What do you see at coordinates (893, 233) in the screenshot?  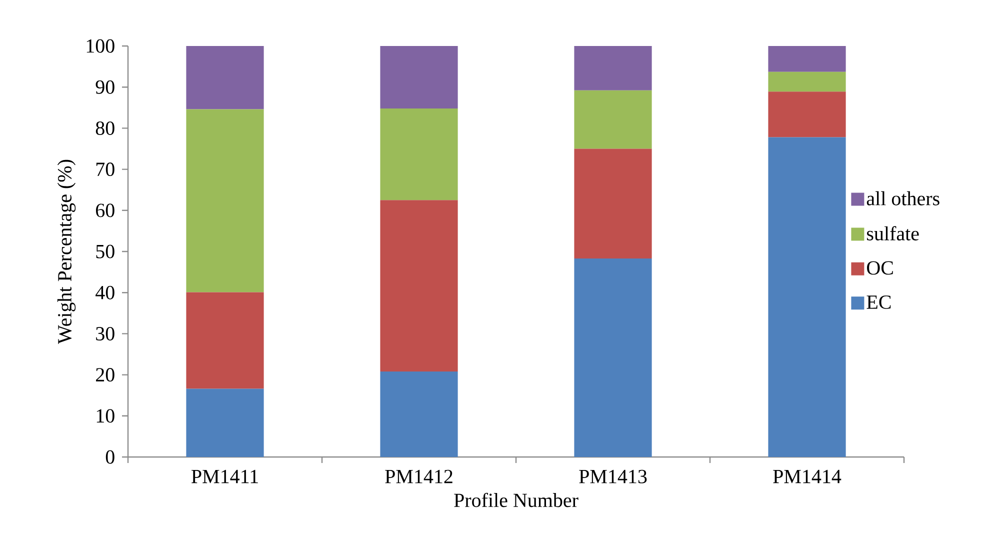 I see `legend-label: sulfate` at bounding box center [893, 233].